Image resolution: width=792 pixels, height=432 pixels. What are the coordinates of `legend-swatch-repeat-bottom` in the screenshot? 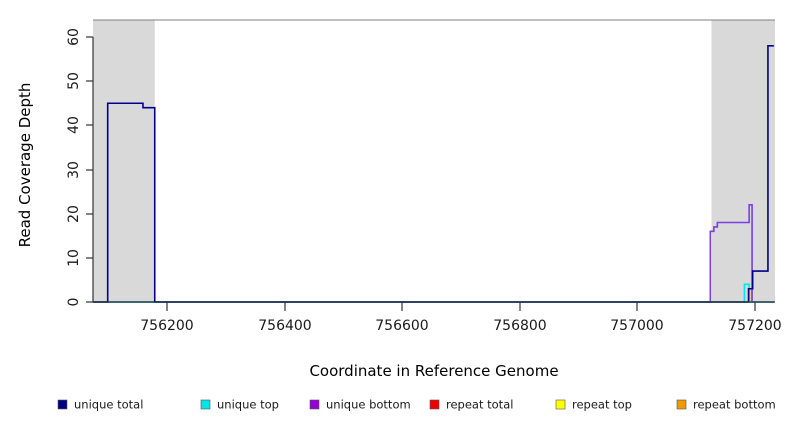 It's located at (681, 404).